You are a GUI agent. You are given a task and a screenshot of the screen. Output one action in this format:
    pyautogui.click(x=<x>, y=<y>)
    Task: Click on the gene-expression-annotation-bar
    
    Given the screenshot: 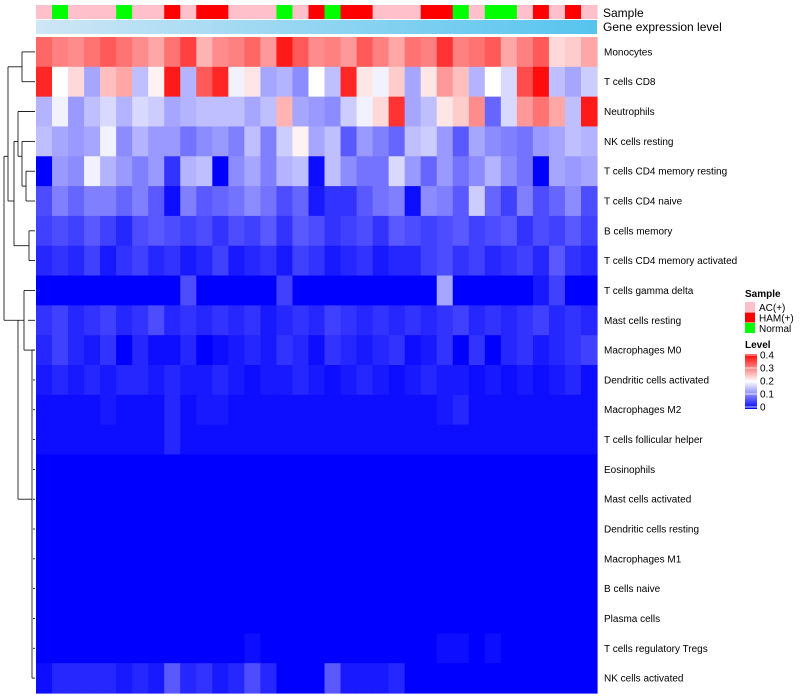 What is the action you would take?
    pyautogui.click(x=316, y=27)
    